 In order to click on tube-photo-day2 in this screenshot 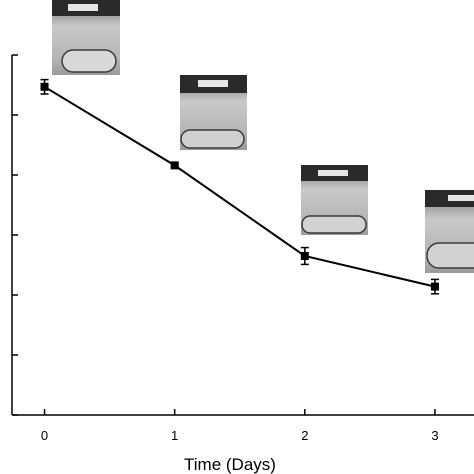, I will do `click(334, 200)`.